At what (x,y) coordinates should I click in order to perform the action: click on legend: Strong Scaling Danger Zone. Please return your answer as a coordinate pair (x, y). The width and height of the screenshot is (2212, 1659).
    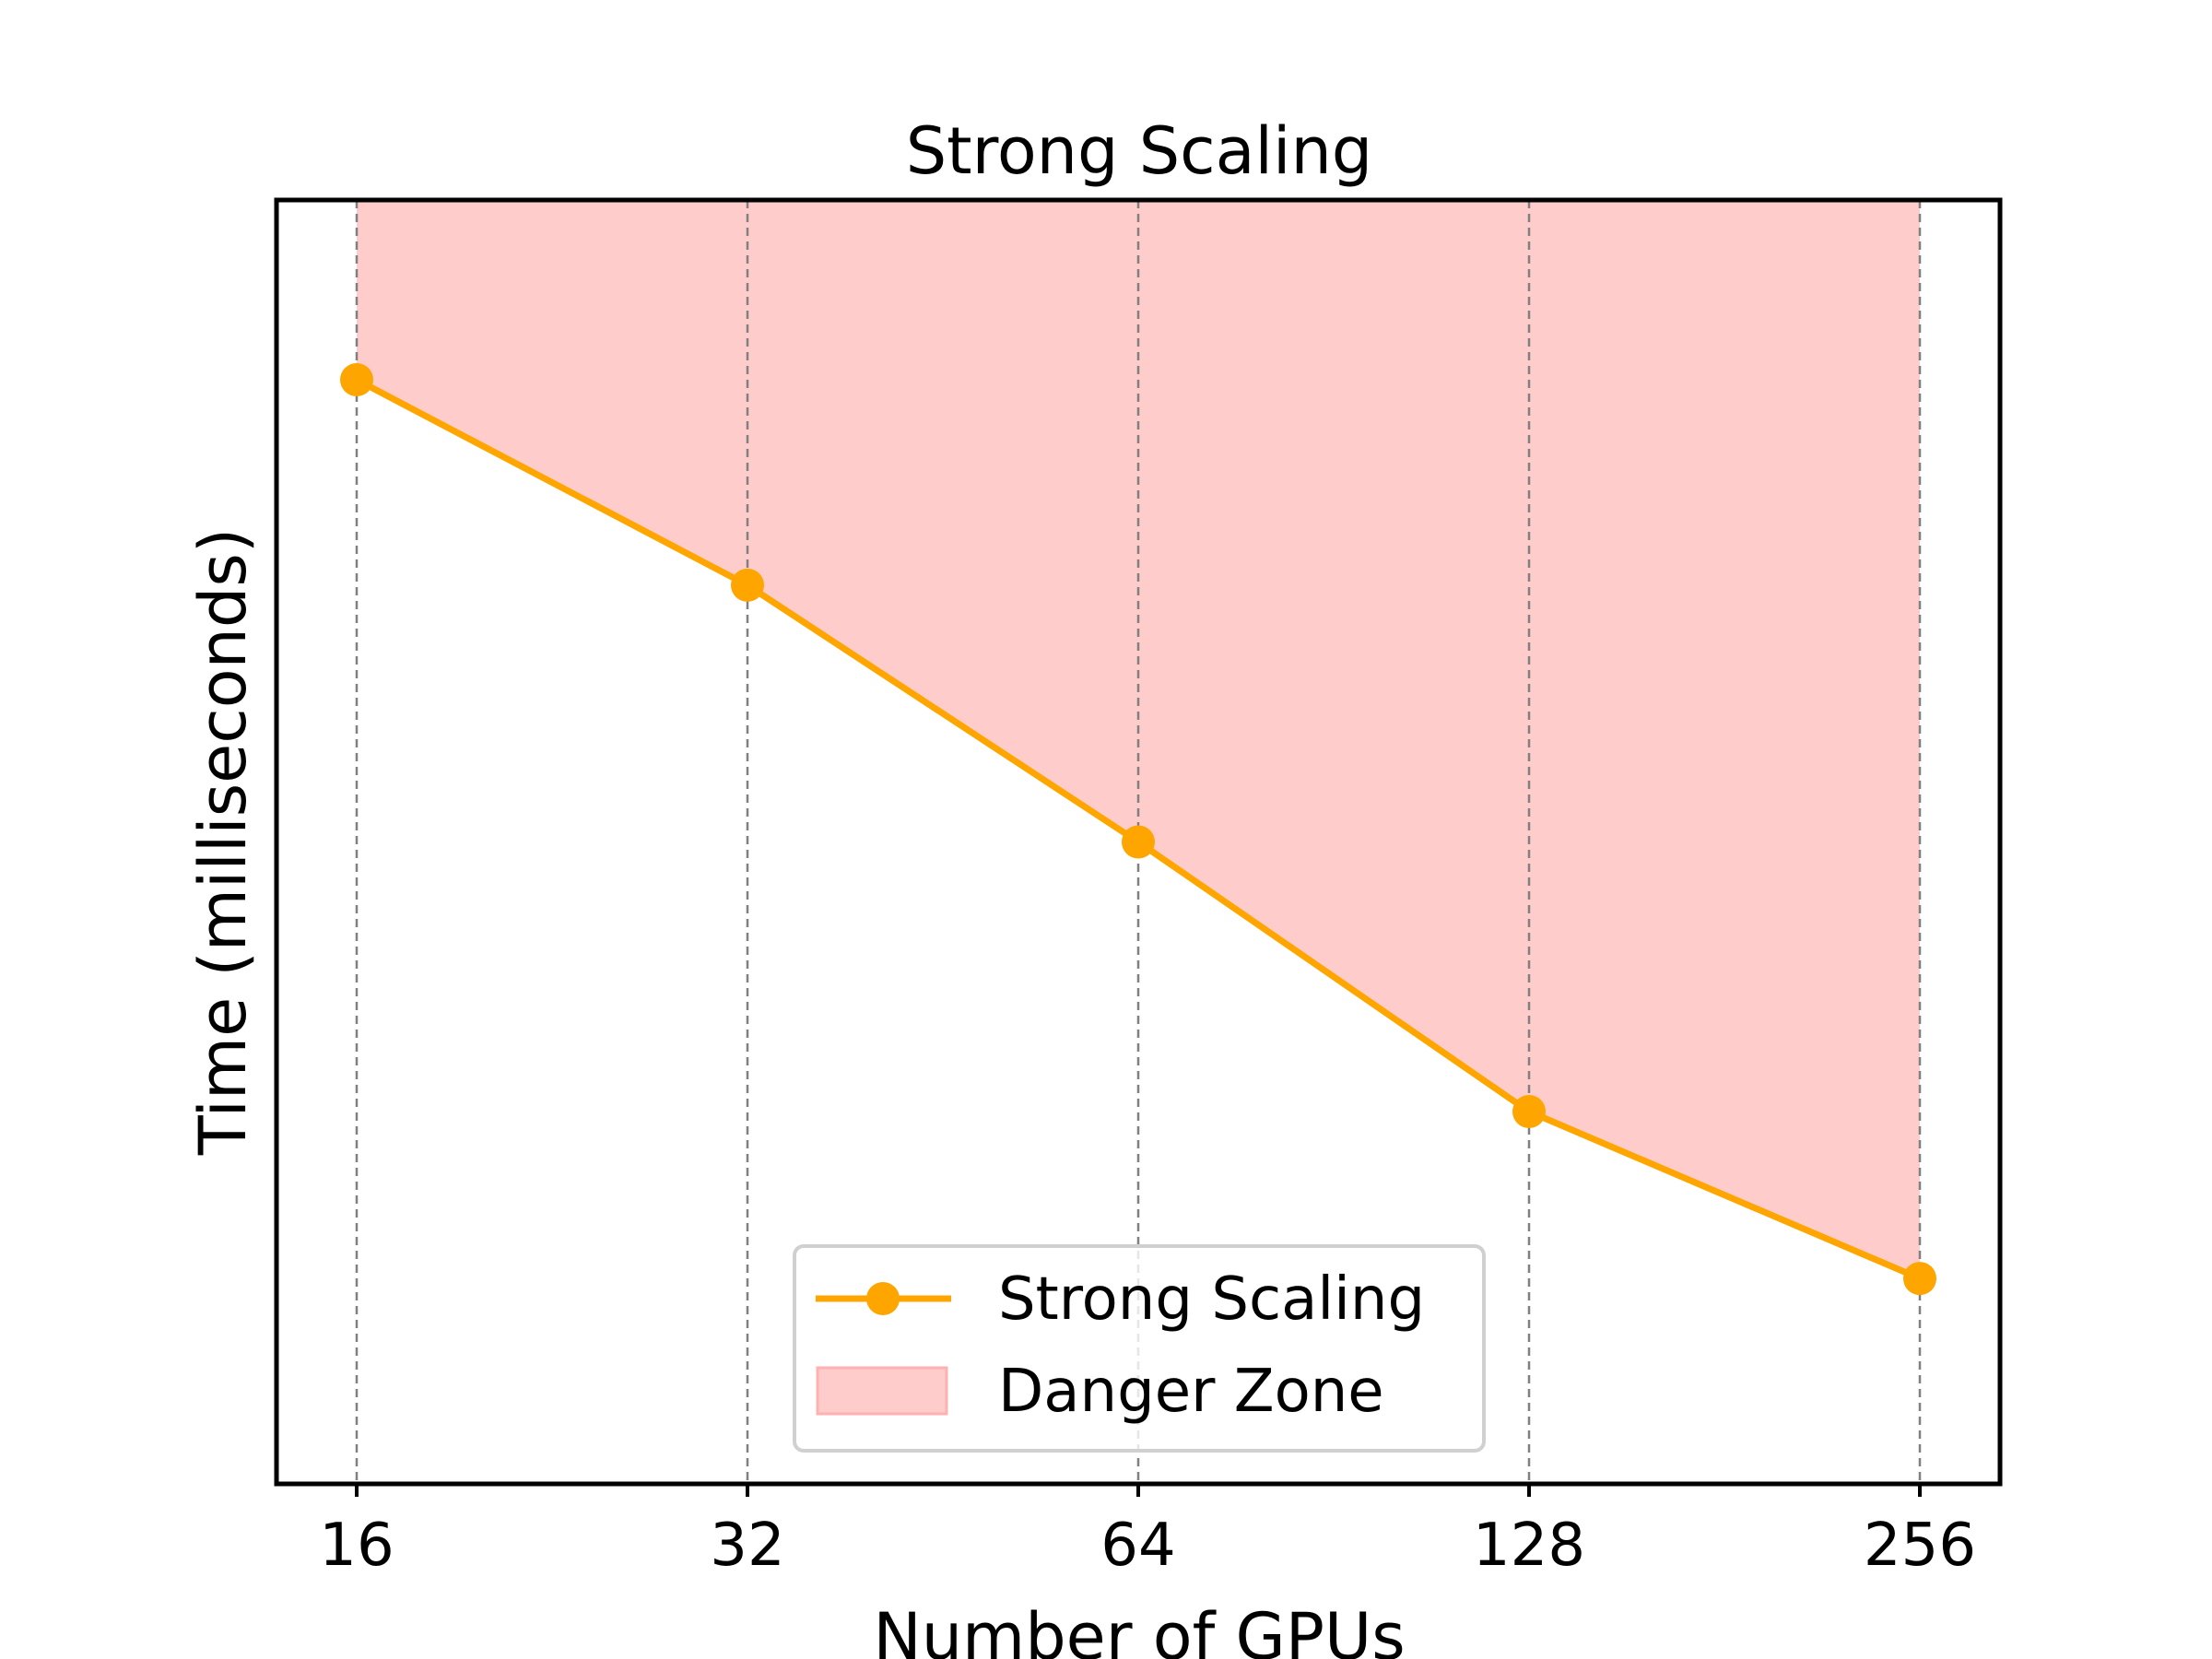
    Looking at the image, I should click on (1139, 1348).